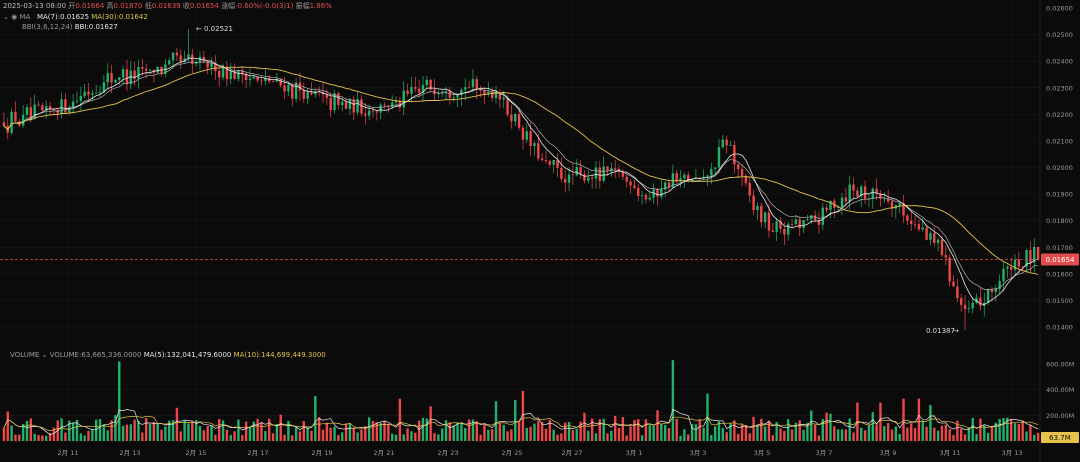 This screenshot has height=462, width=1080. I want to click on low-value: 0.01639, so click(166, 6).